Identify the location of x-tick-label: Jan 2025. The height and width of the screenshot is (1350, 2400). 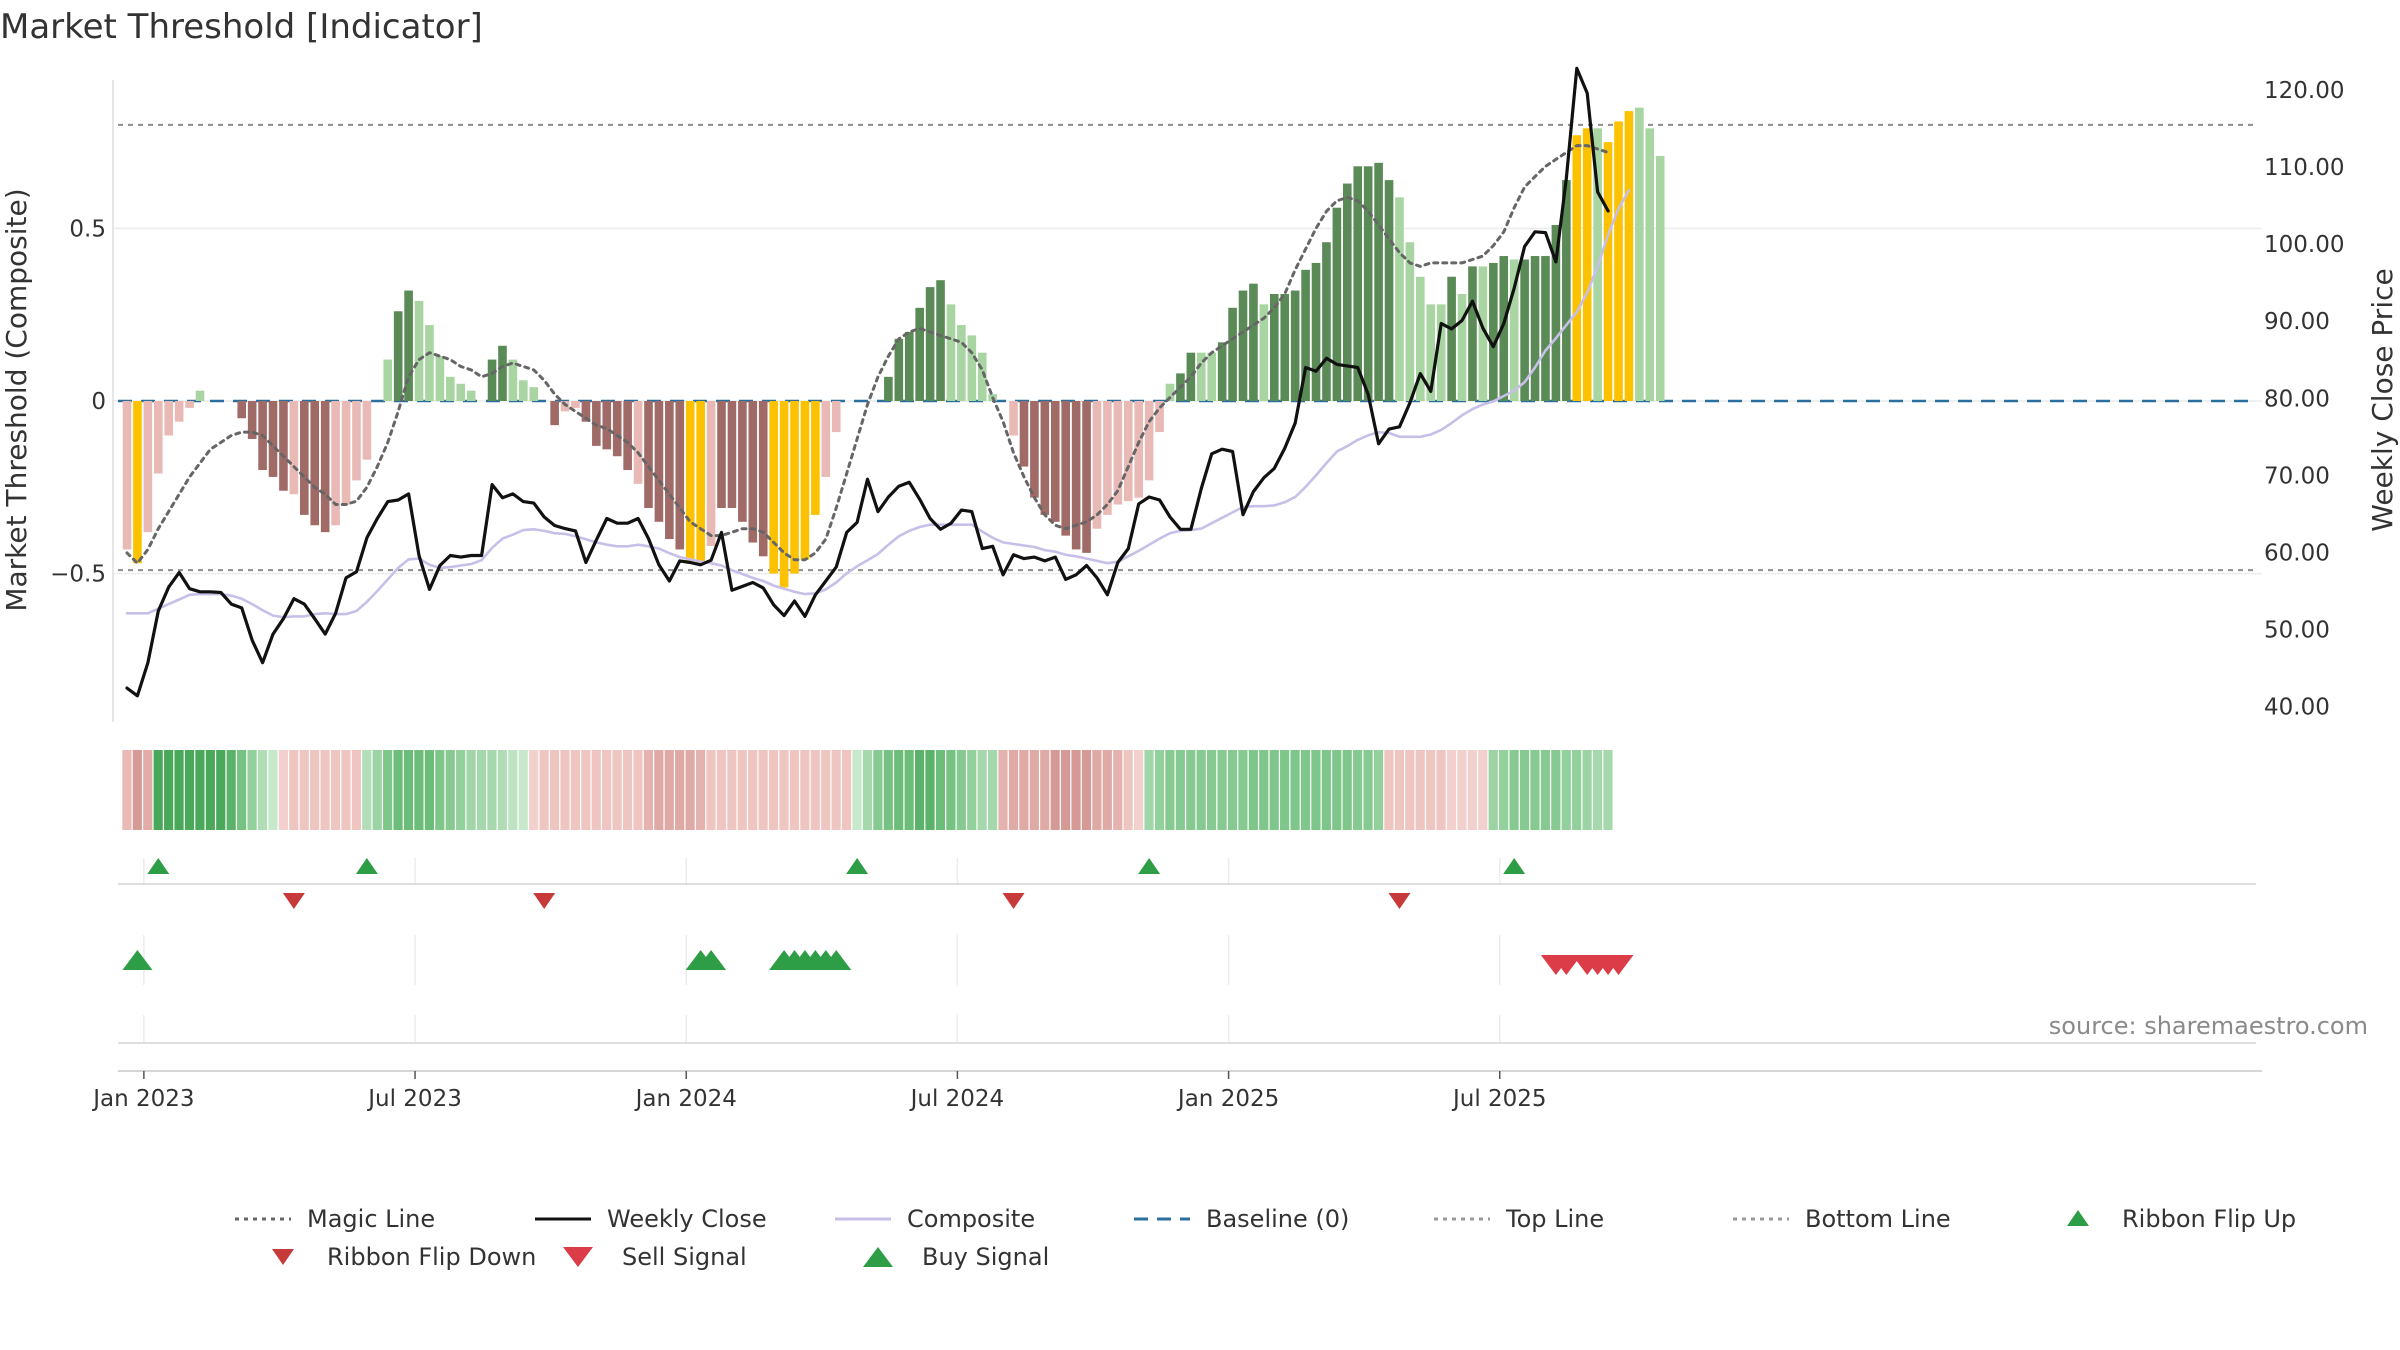
(1227, 1099).